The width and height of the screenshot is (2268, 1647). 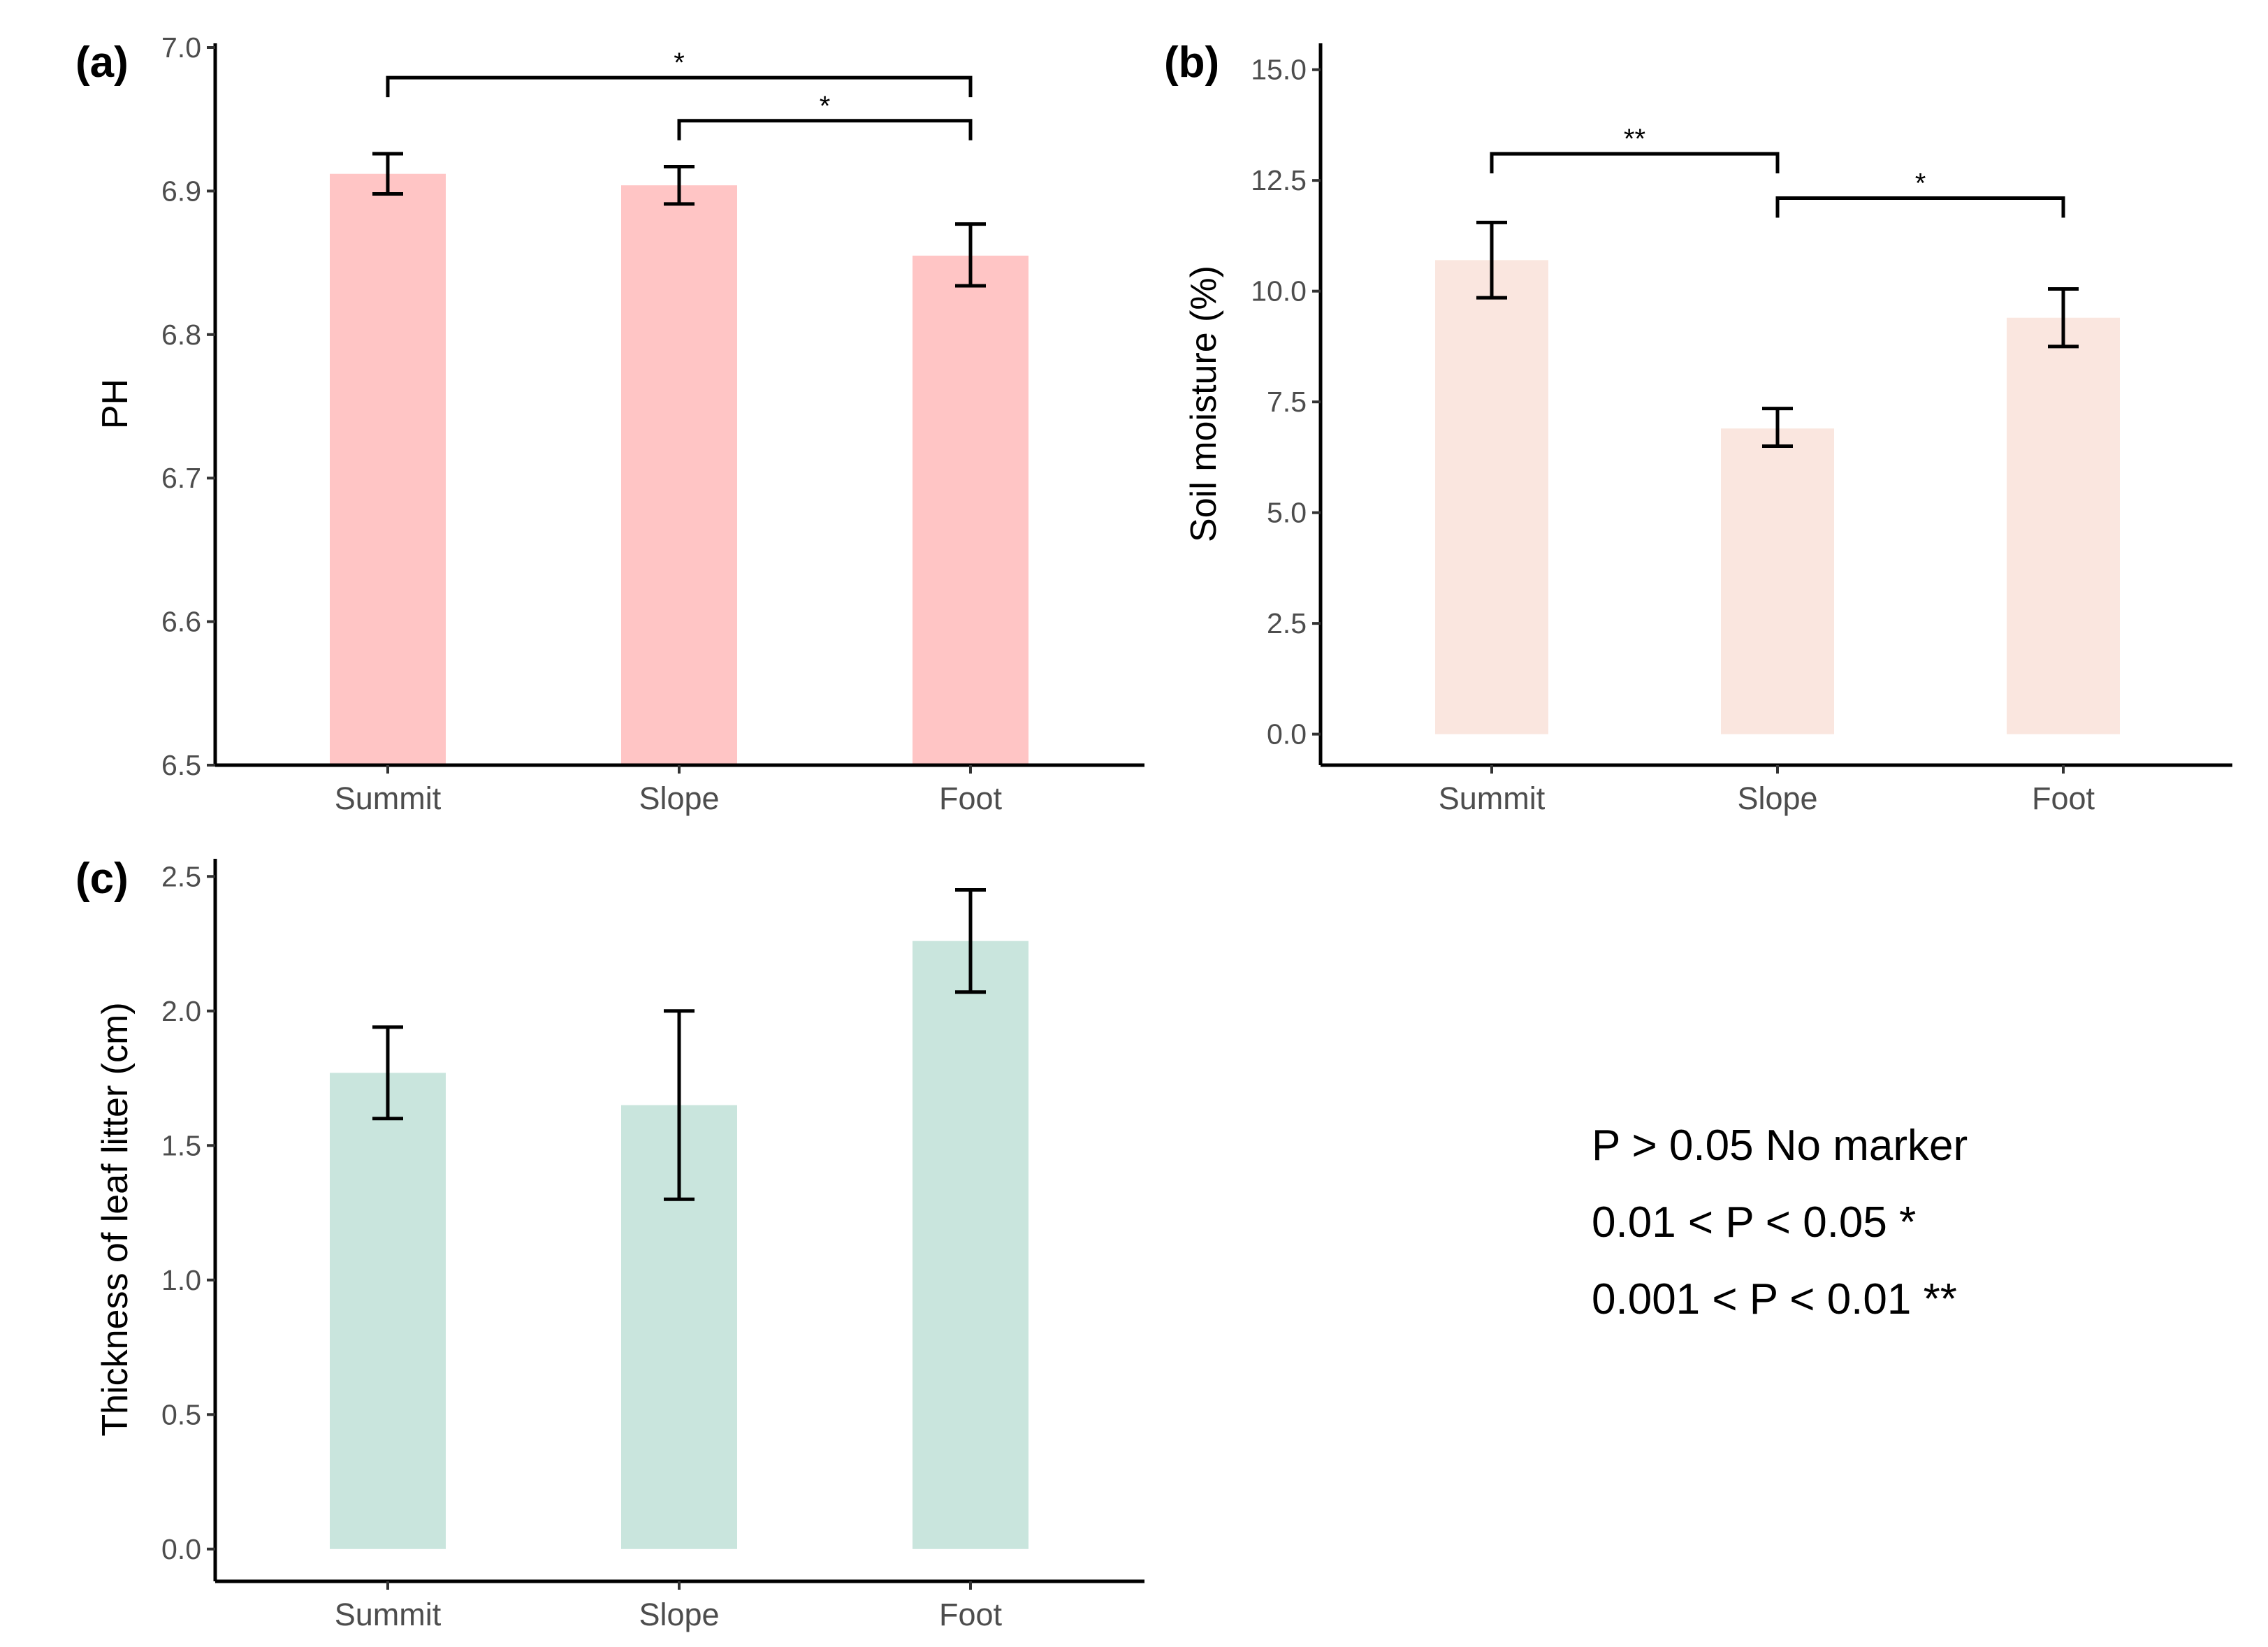 I want to click on panel-b-x-tick-label-summit: Summit, so click(x=1492, y=798).